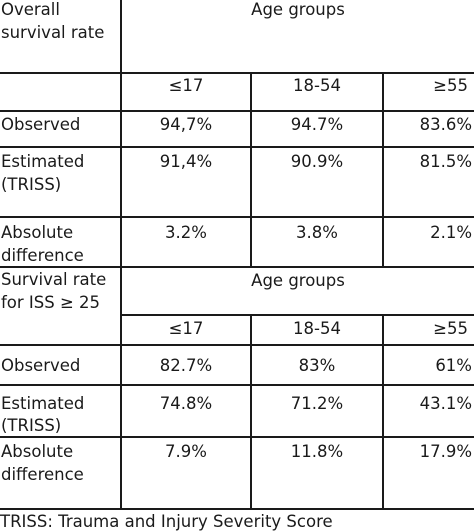 The height and width of the screenshot is (532, 474). Describe the element at coordinates (317, 451) in the screenshot. I see `table-cell: 11.8%` at that location.